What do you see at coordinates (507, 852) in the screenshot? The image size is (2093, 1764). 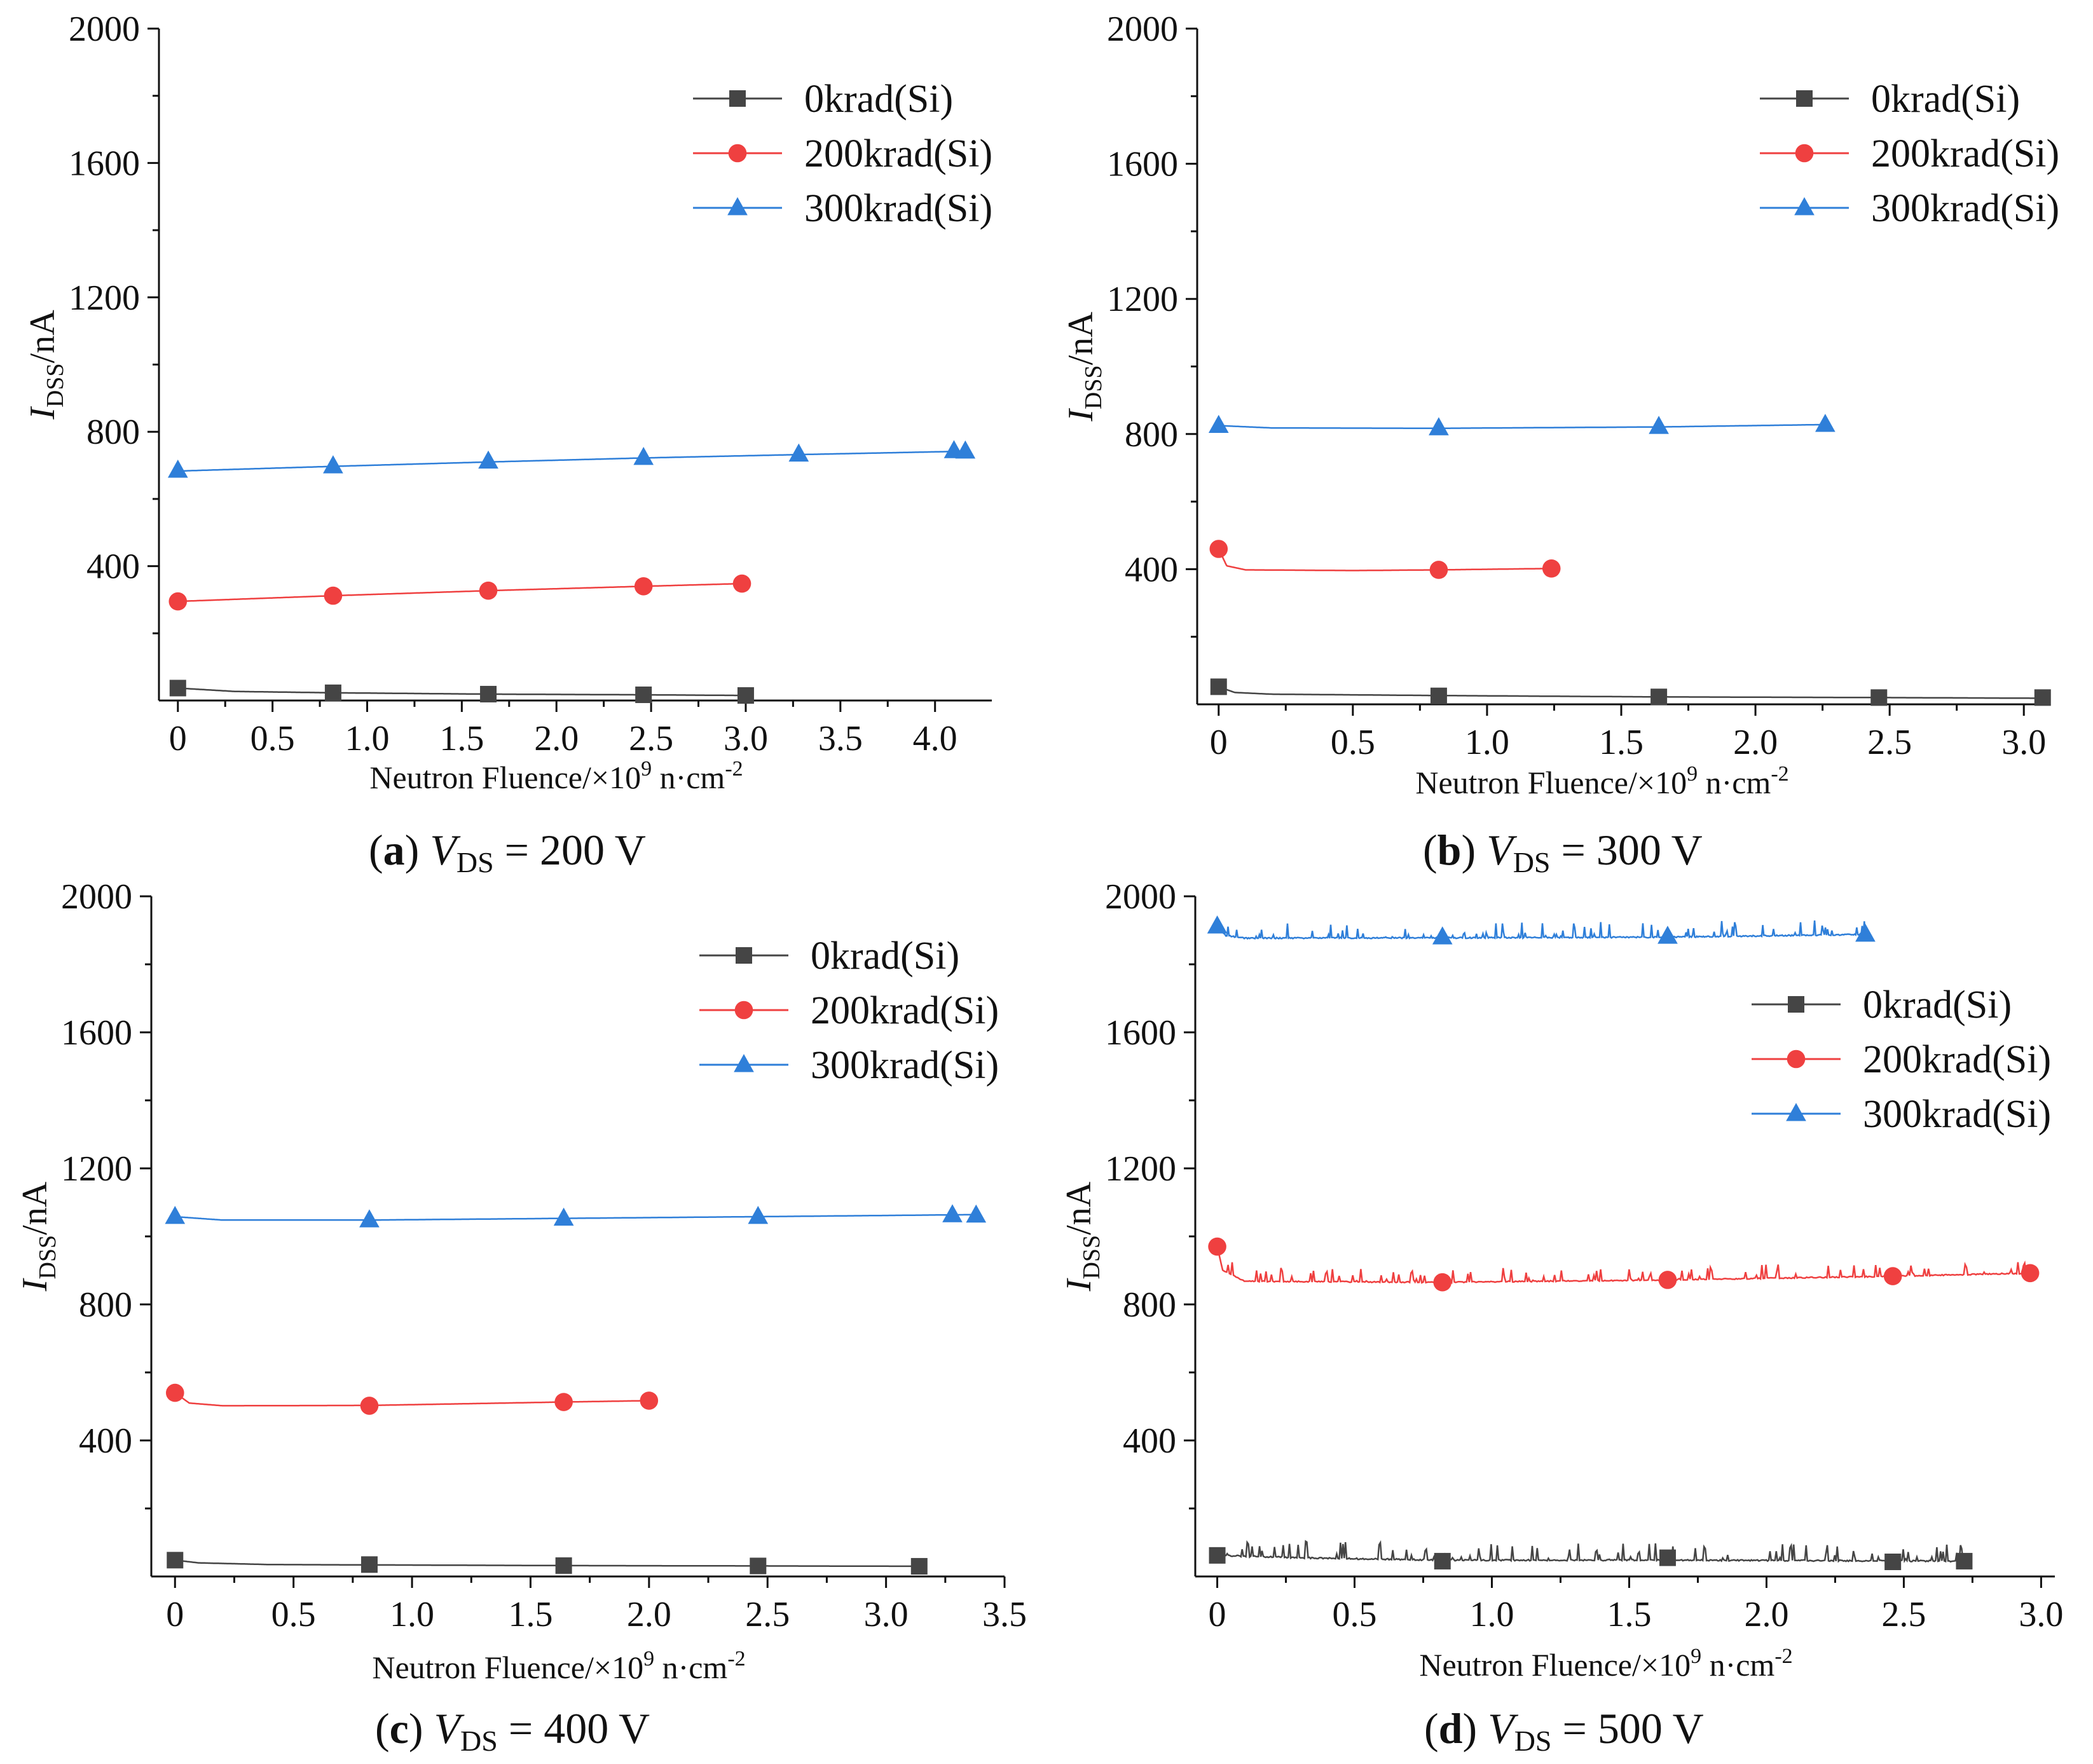 I see `panel-caption: (a) VDS = 200 V` at bounding box center [507, 852].